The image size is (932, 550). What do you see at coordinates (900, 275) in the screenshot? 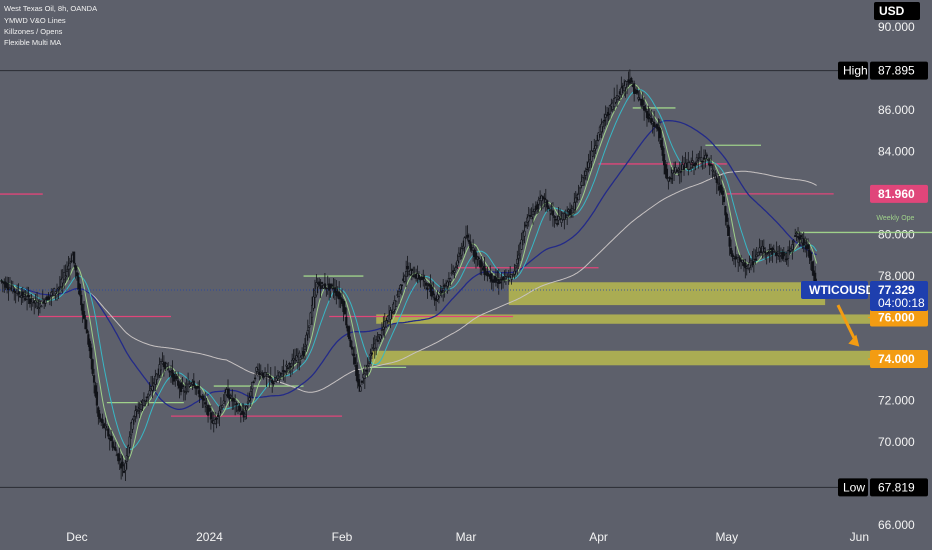
I see `price-axis` at bounding box center [900, 275].